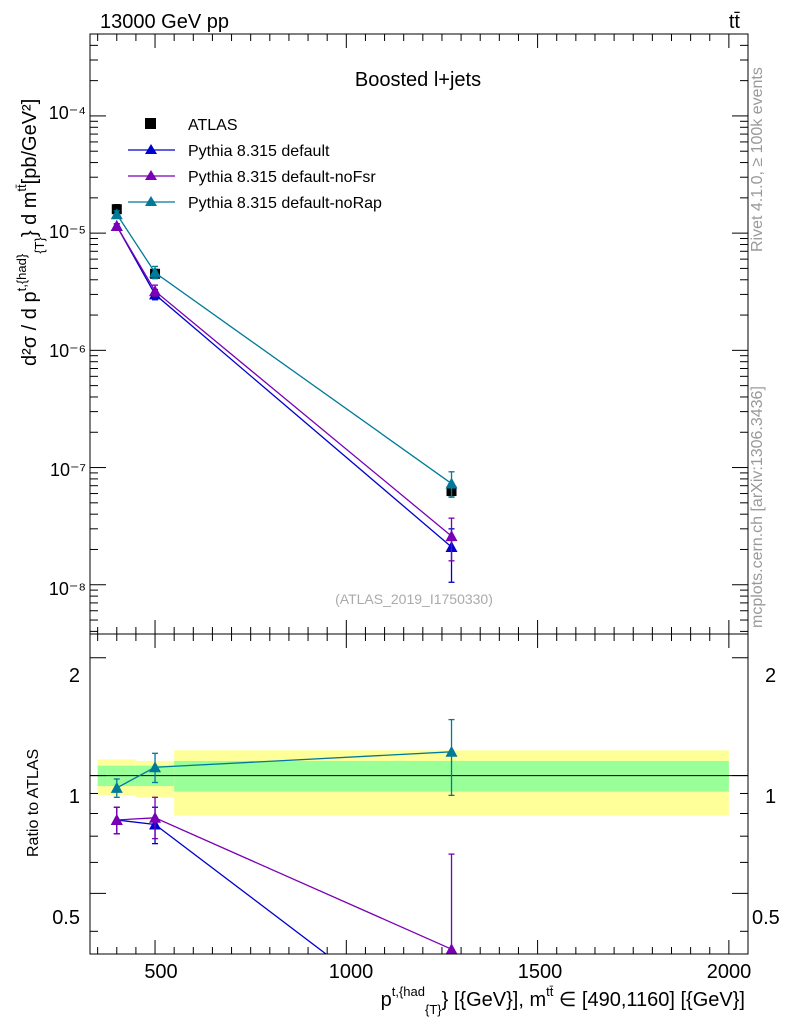  What do you see at coordinates (67, 589) in the screenshot?
I see `y-tick-label: 10⁻⁸` at bounding box center [67, 589].